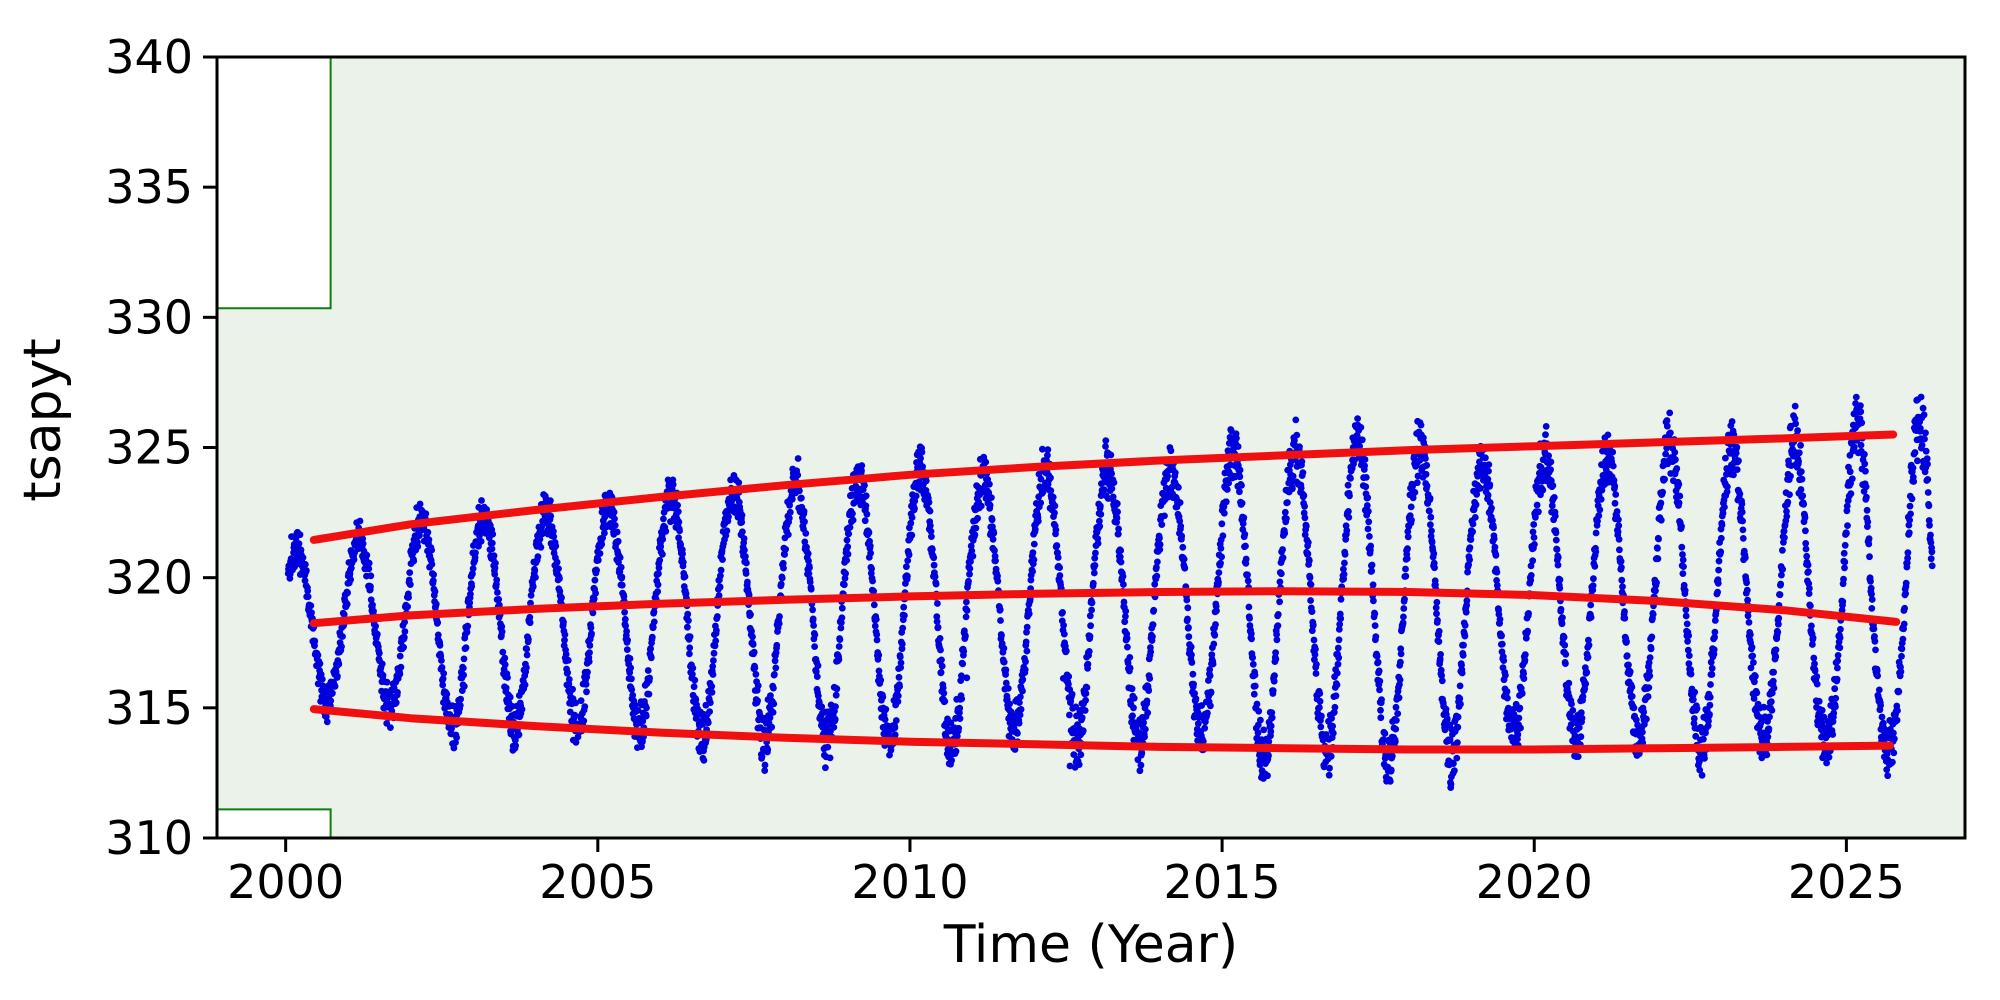 The width and height of the screenshot is (2000, 1000). I want to click on x-tick-label: 2025, so click(1846, 882).